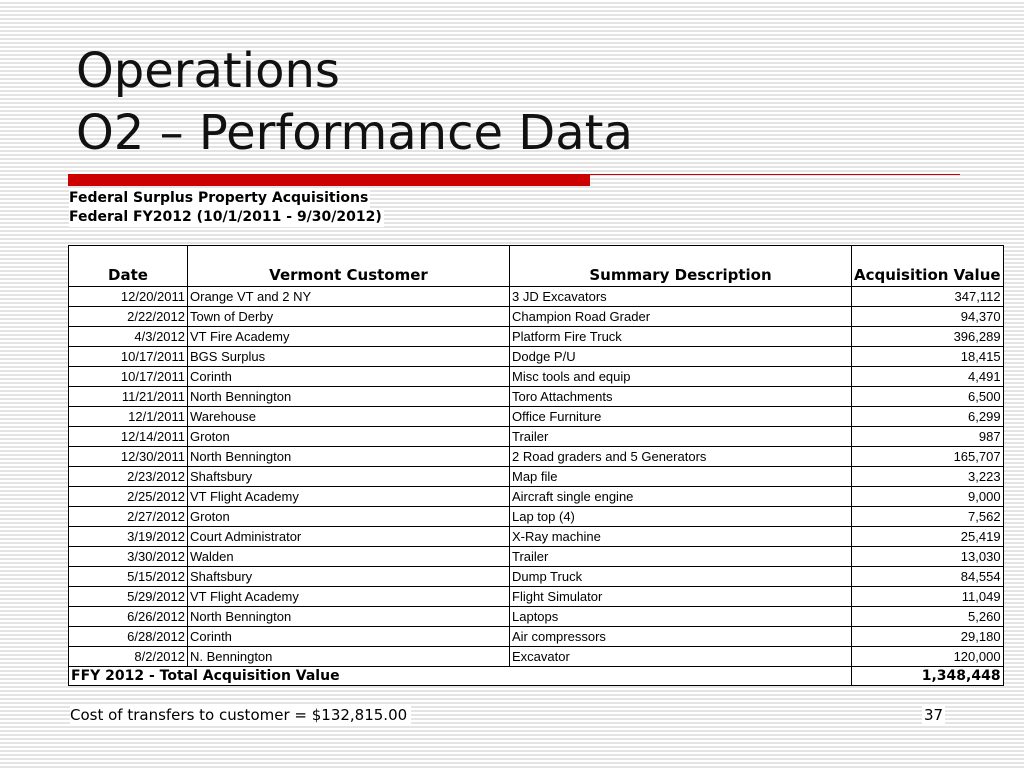 The height and width of the screenshot is (768, 1024). What do you see at coordinates (354, 133) in the screenshot?
I see `title-line-2: O2 – Performance Data` at bounding box center [354, 133].